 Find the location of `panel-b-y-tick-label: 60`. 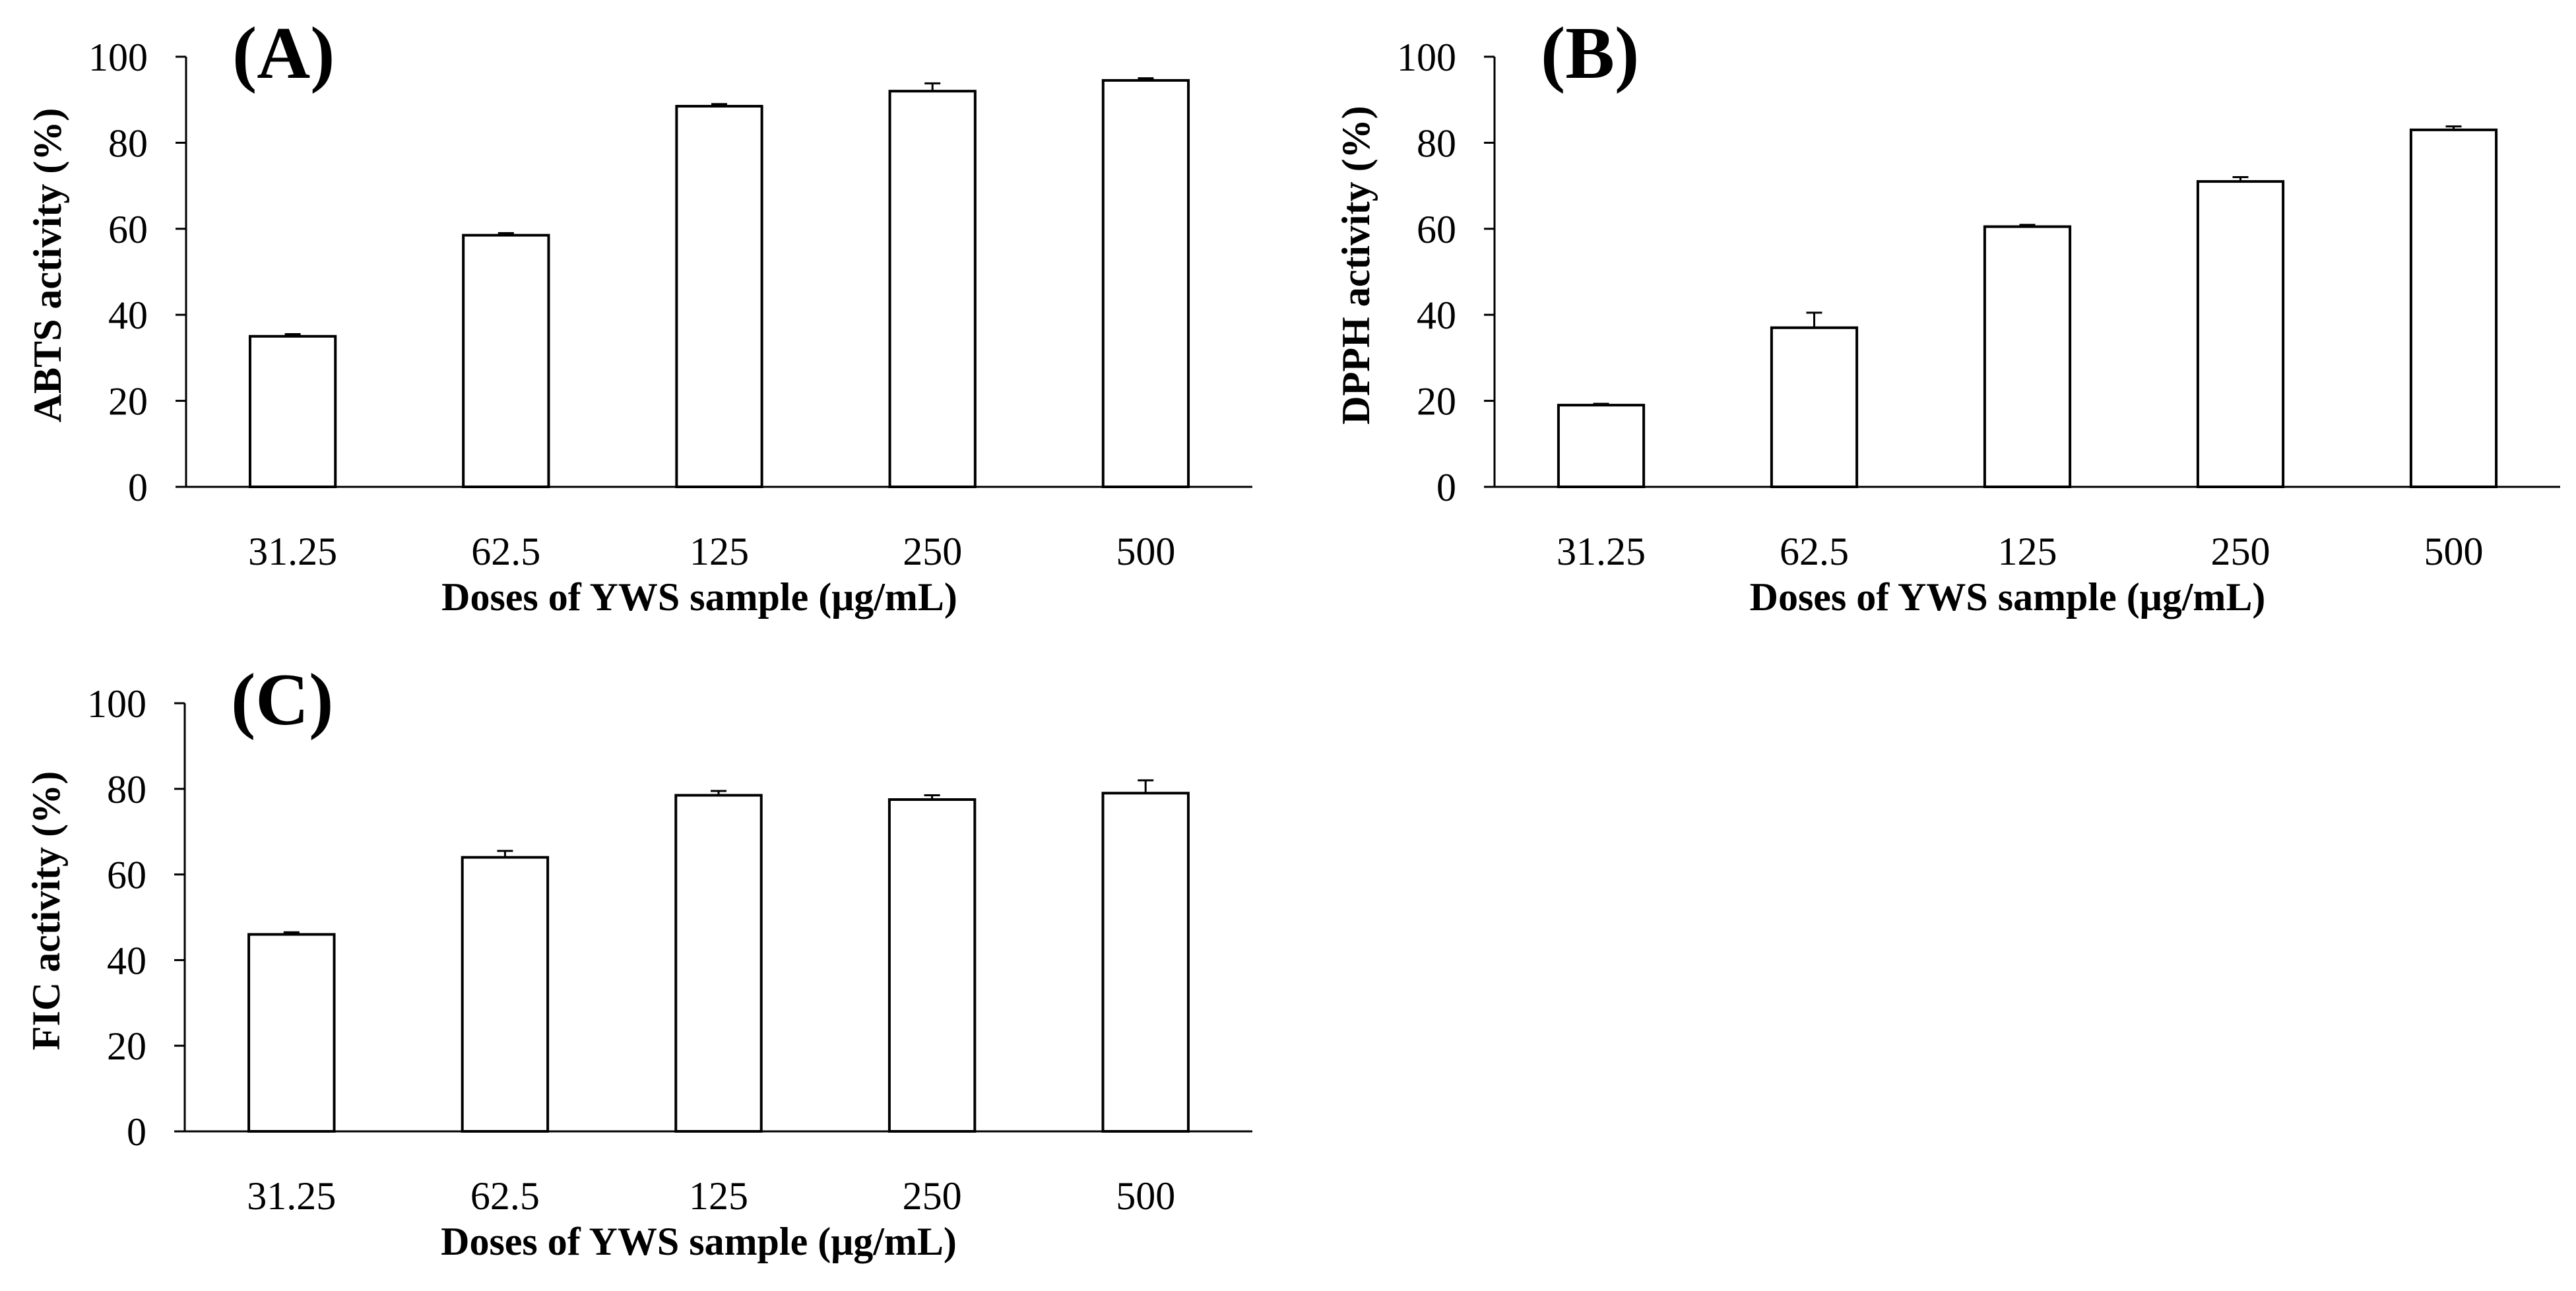

panel-b-y-tick-label: 60 is located at coordinates (1436, 229).